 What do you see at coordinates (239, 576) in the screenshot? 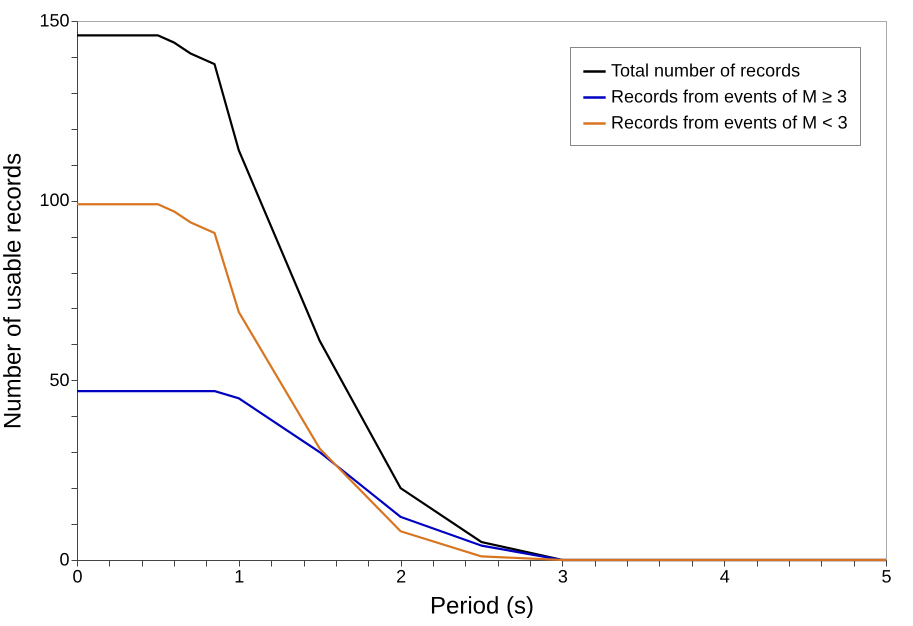
I see `x-tick-label: 1` at bounding box center [239, 576].